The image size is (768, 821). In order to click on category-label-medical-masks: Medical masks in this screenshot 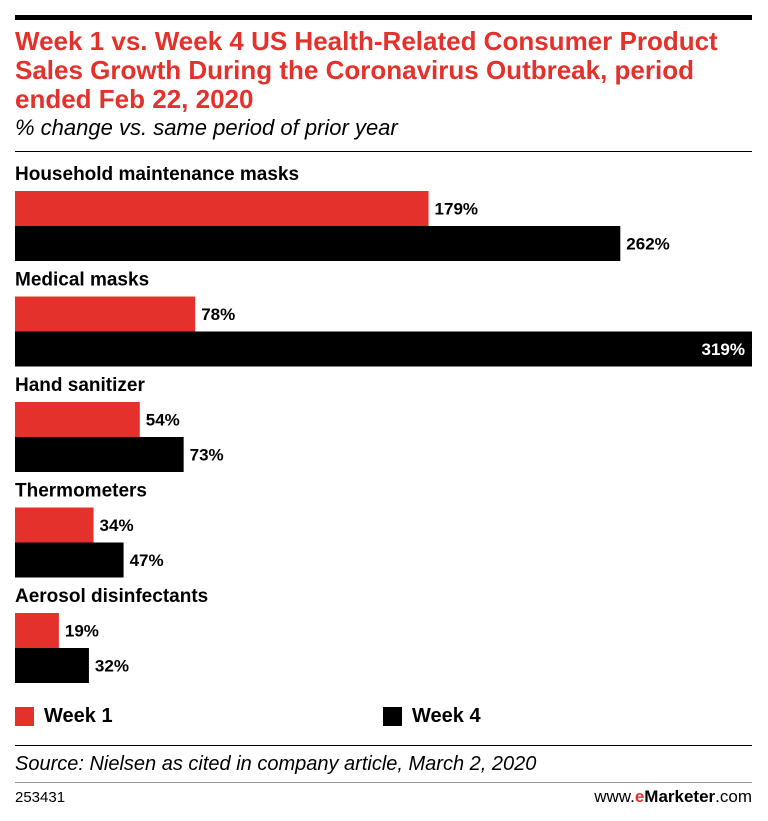, I will do `click(82, 280)`.